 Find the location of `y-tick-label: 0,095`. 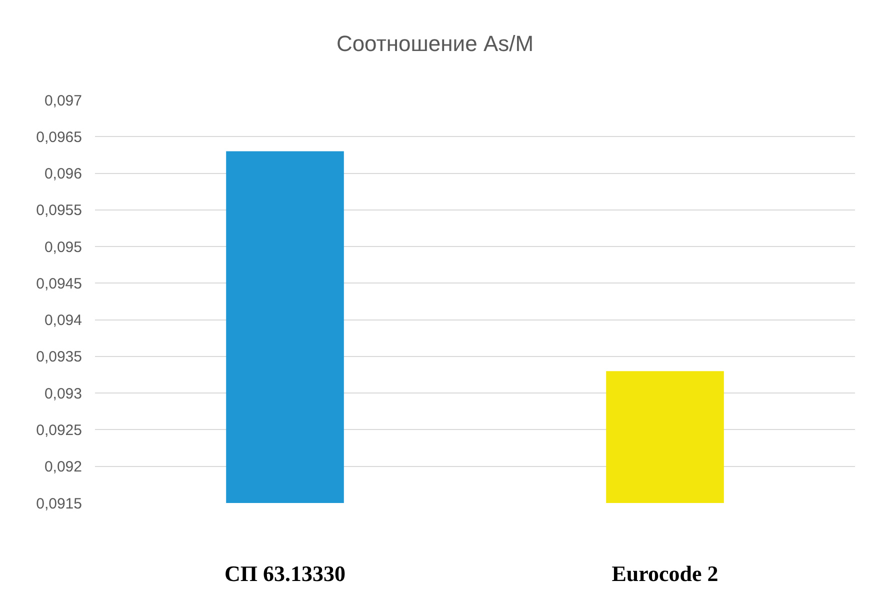

y-tick-label: 0,095 is located at coordinates (63, 247).